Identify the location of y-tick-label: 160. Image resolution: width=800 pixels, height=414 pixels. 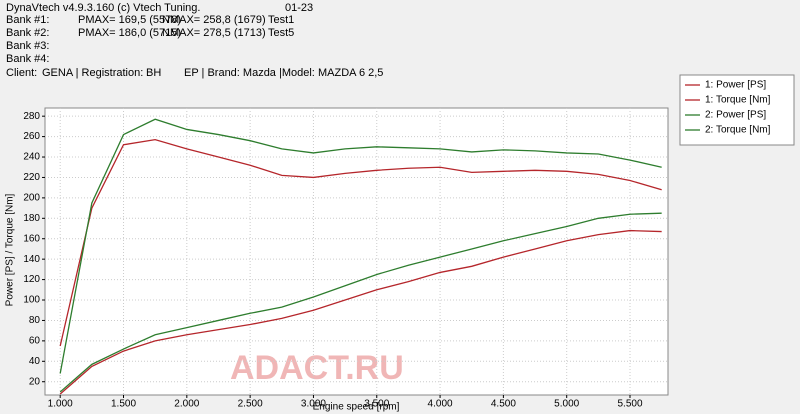
(31, 238).